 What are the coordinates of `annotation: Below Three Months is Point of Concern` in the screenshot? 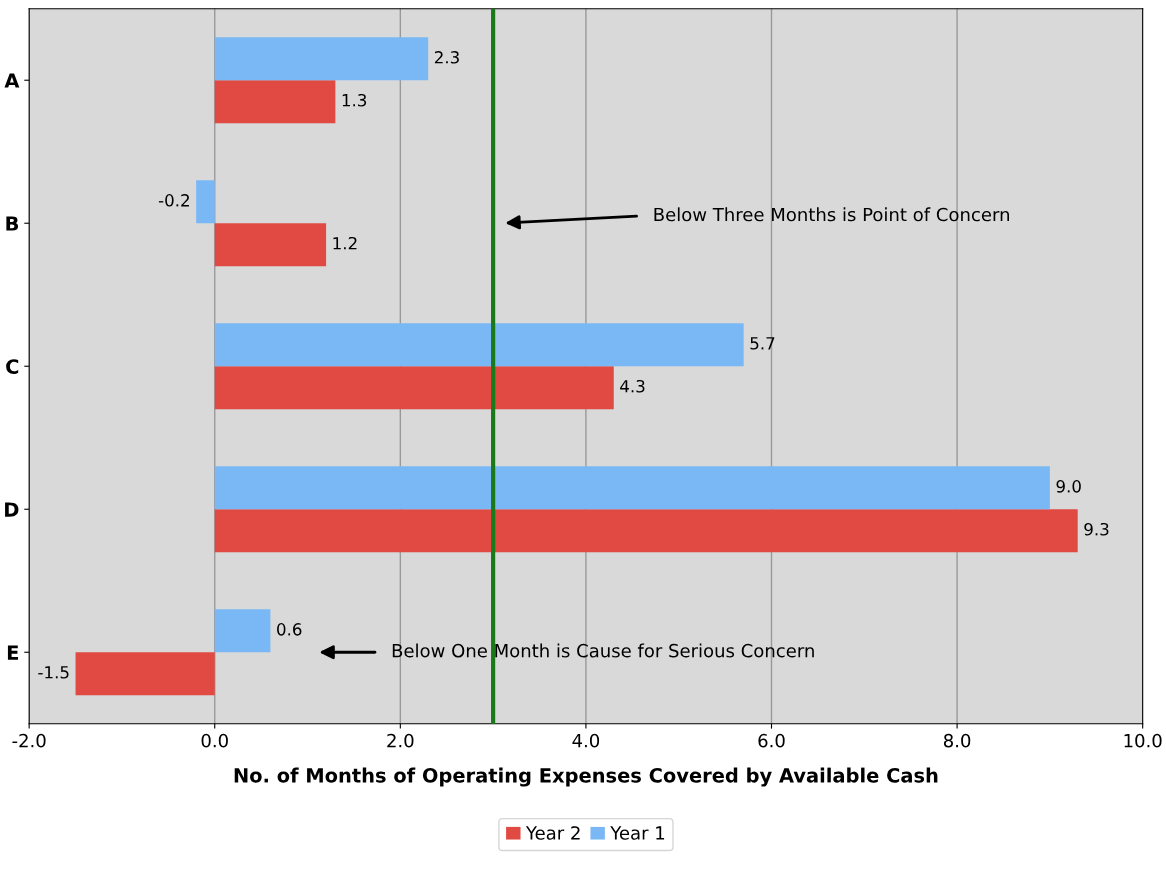 It's located at (831, 214).